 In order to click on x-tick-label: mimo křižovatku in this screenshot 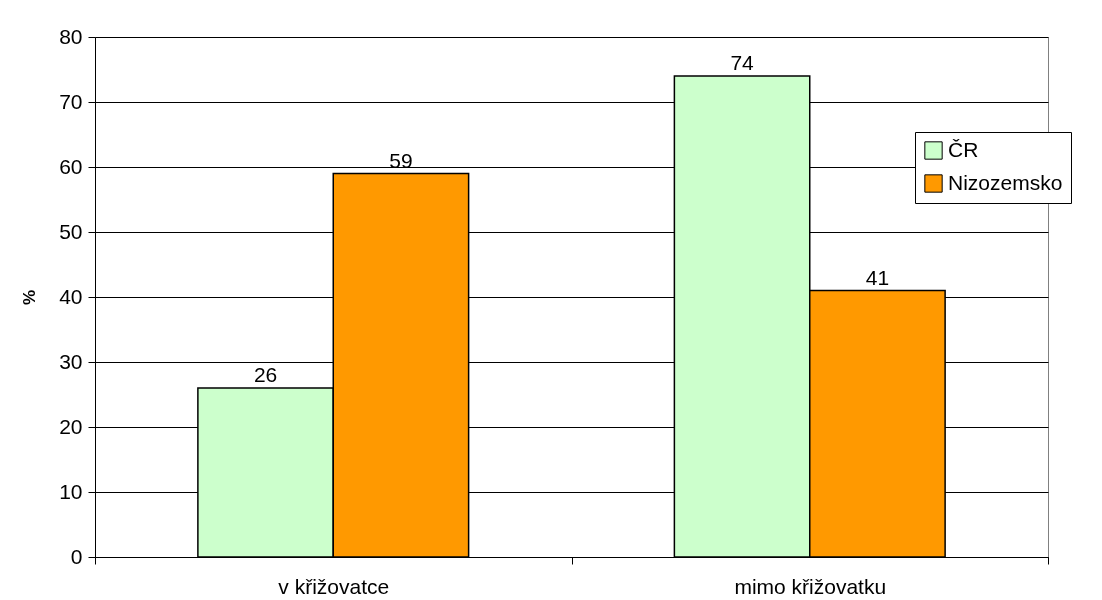, I will do `click(810, 586)`.